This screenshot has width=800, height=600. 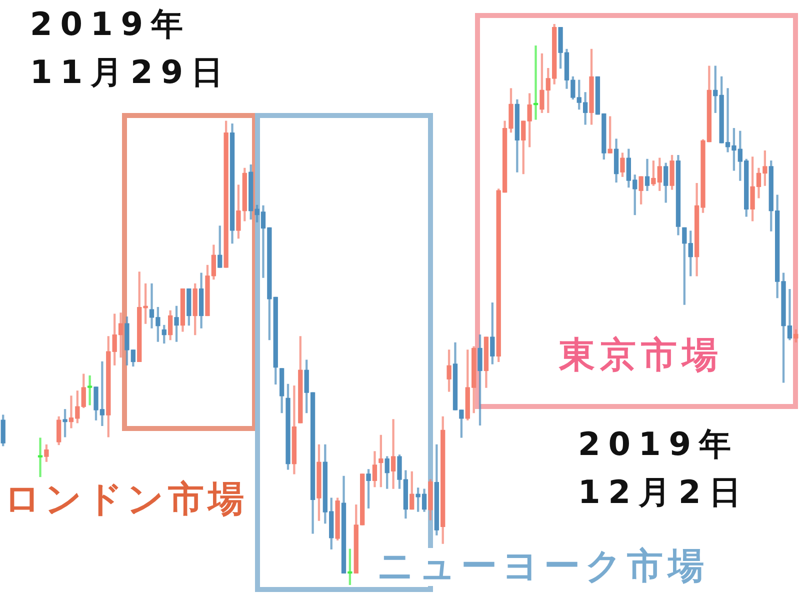 What do you see at coordinates (131, 48) in the screenshot?
I see `annotation: 2019年 11月29日` at bounding box center [131, 48].